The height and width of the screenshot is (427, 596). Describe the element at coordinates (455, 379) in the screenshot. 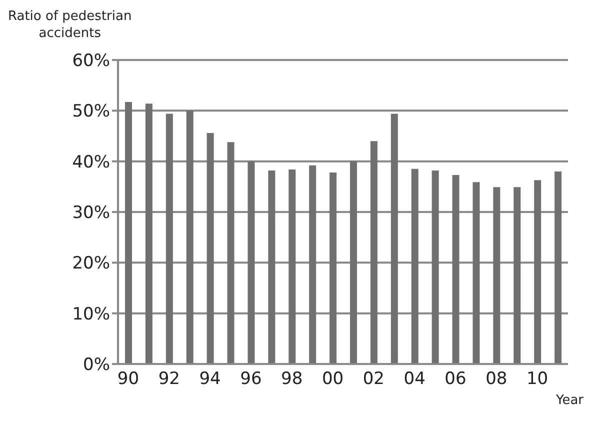

I see `x-tick-label: 06` at that location.